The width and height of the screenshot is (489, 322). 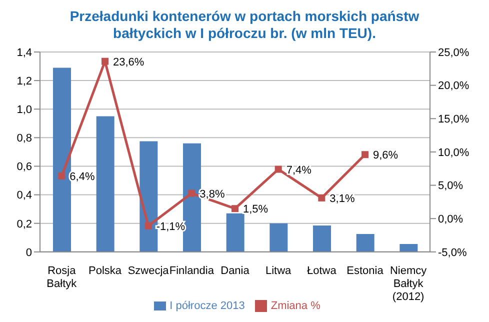 What do you see at coordinates (365, 270) in the screenshot?
I see `x-tick-label: Estonia` at bounding box center [365, 270].